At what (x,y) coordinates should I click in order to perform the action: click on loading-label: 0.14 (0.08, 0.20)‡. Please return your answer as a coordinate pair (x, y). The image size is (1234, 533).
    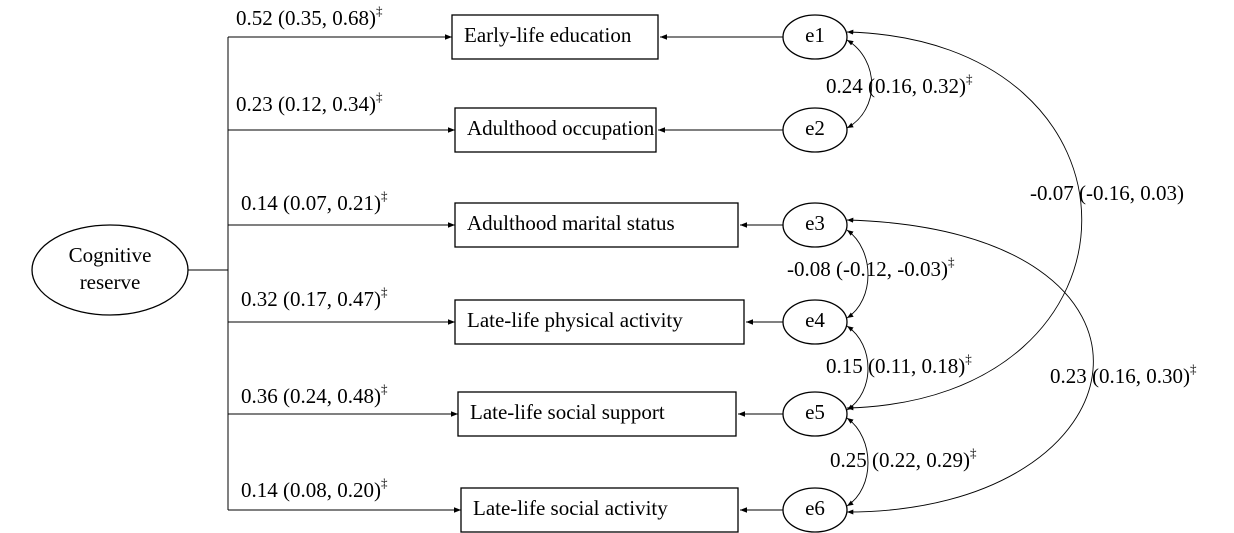
    Looking at the image, I should click on (314, 488).